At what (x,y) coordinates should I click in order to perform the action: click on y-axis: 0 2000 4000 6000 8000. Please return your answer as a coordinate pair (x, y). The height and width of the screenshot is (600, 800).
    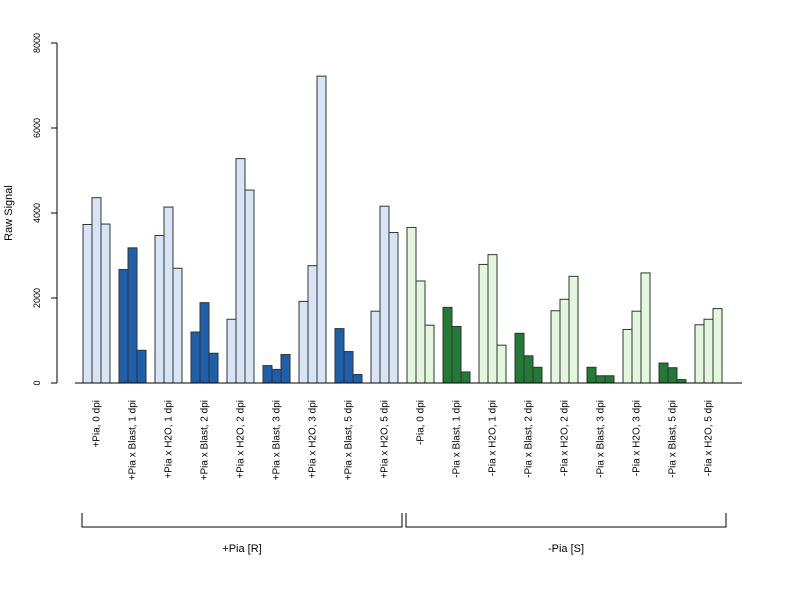
    Looking at the image, I should click on (45, 209).